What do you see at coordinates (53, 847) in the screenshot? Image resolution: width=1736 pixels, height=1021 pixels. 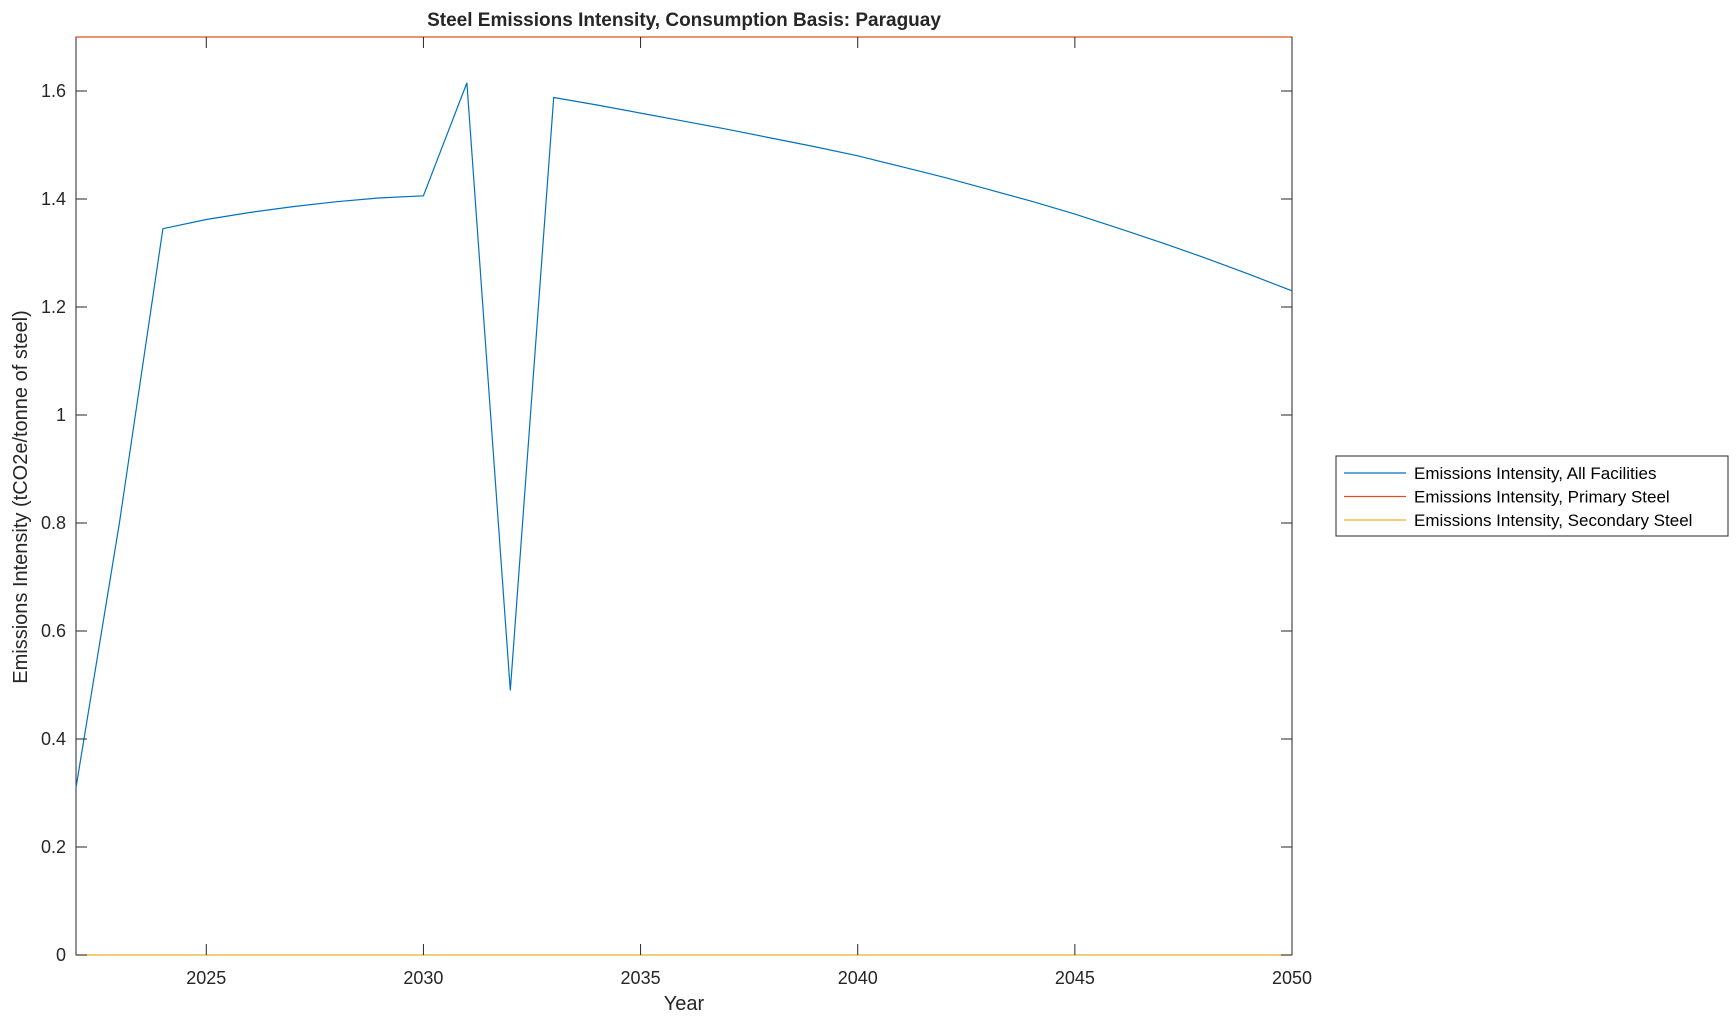 I see `y-tick-label: 0.2` at bounding box center [53, 847].